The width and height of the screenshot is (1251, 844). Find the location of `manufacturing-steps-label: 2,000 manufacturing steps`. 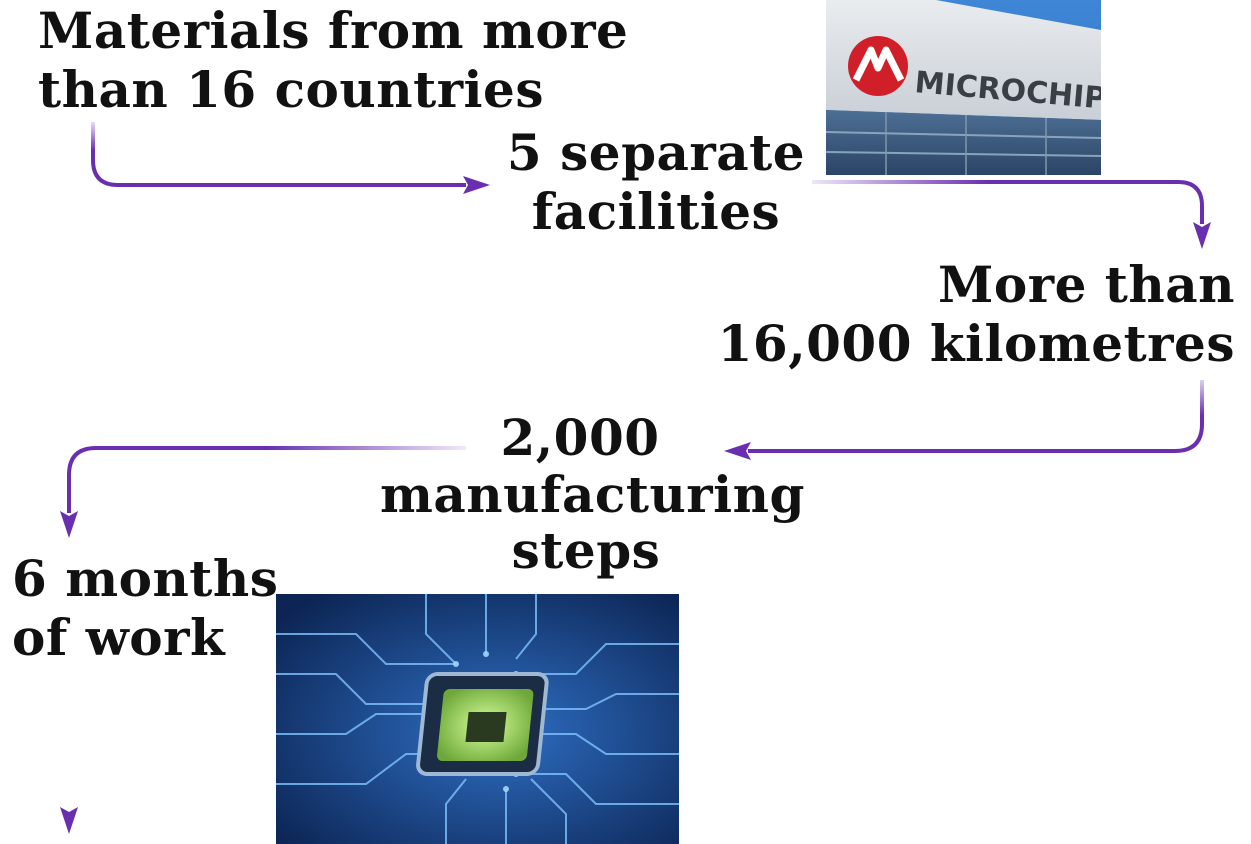

manufacturing-steps-label: 2,000 manufacturing steps is located at coordinates (592, 494).